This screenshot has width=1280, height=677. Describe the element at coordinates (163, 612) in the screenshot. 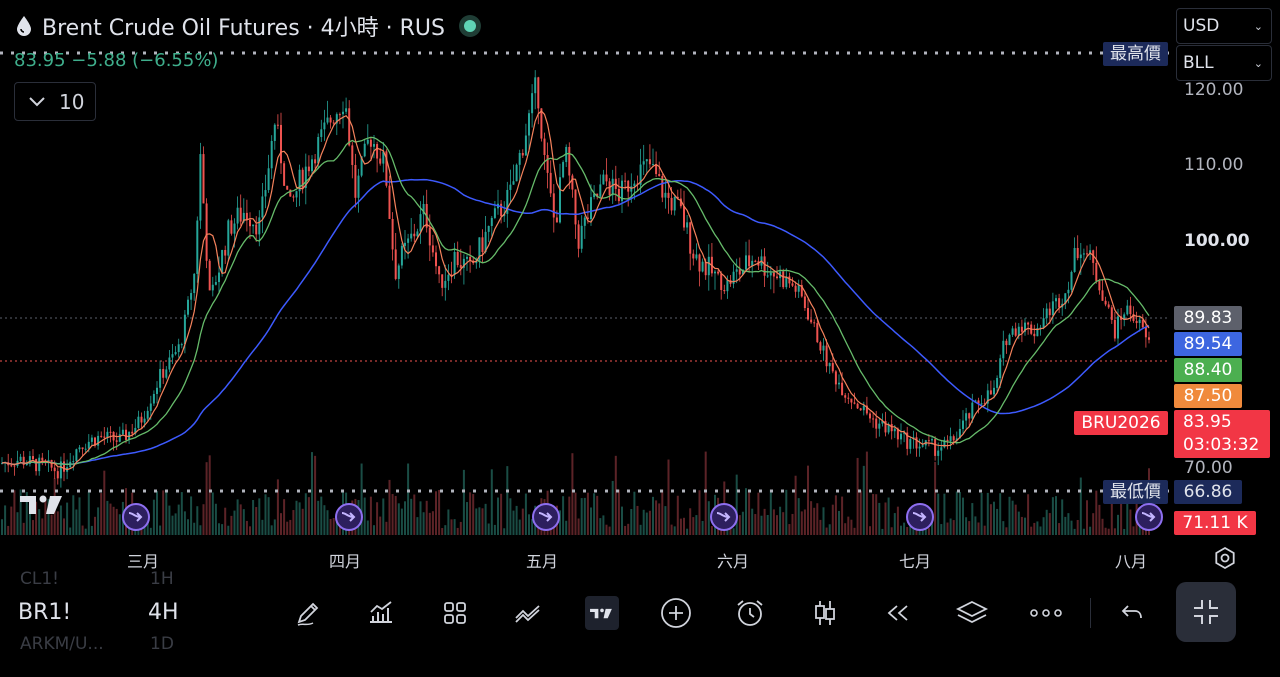

I see `interval-button: 4H` at that location.